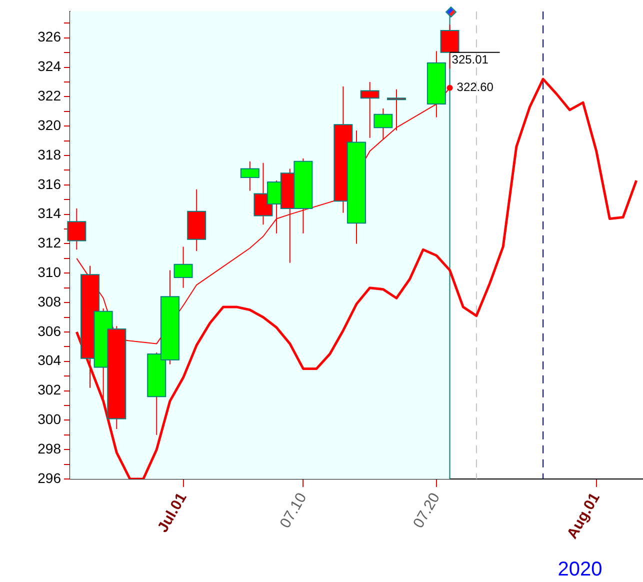 The image size is (643, 582). Describe the element at coordinates (50, 154) in the screenshot. I see `y-tick-label: 318` at that location.